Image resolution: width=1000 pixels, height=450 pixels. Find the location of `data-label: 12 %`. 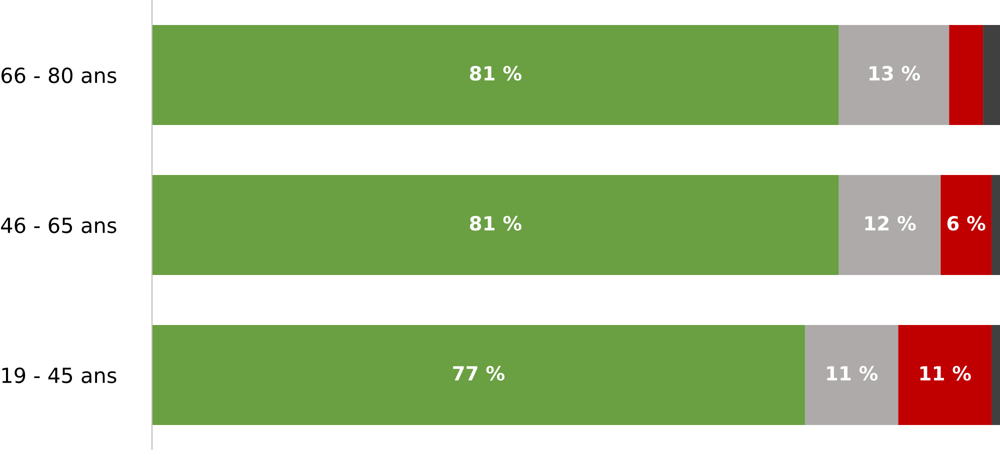

data-label: 12 % is located at coordinates (890, 223).